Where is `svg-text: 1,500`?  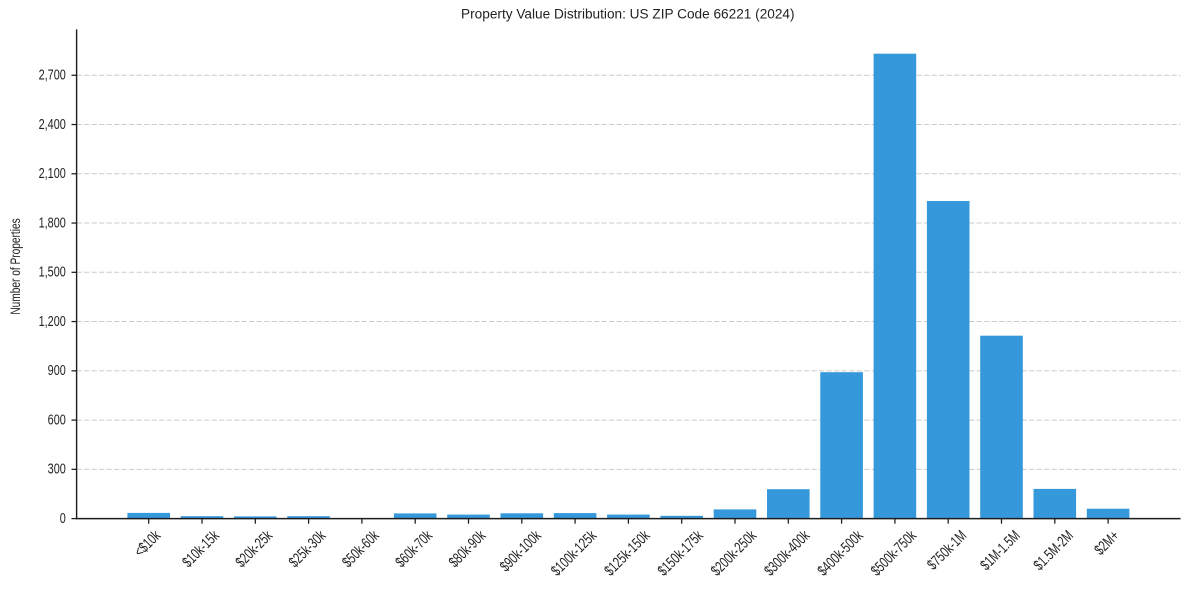 svg-text: 1,500 is located at coordinates (52, 272).